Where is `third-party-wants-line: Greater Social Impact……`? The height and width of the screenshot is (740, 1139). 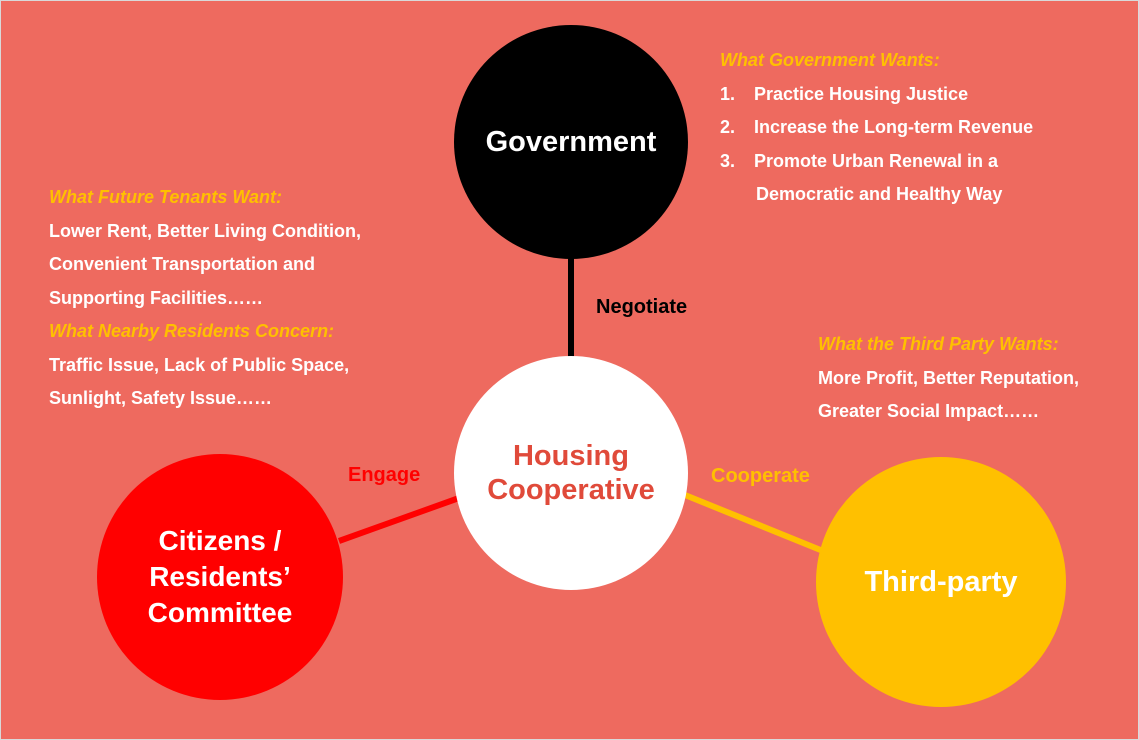 third-party-wants-line: Greater Social Impact…… is located at coordinates (929, 411).